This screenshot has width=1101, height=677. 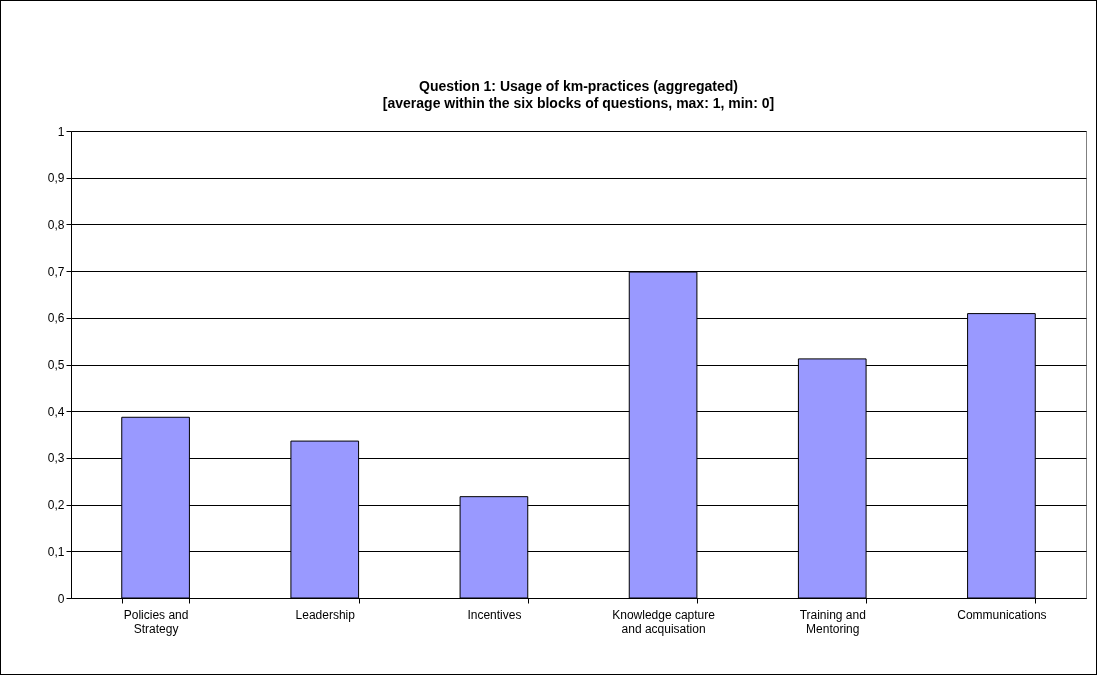 I want to click on y-tick-label: 0,2, so click(x=56, y=505).